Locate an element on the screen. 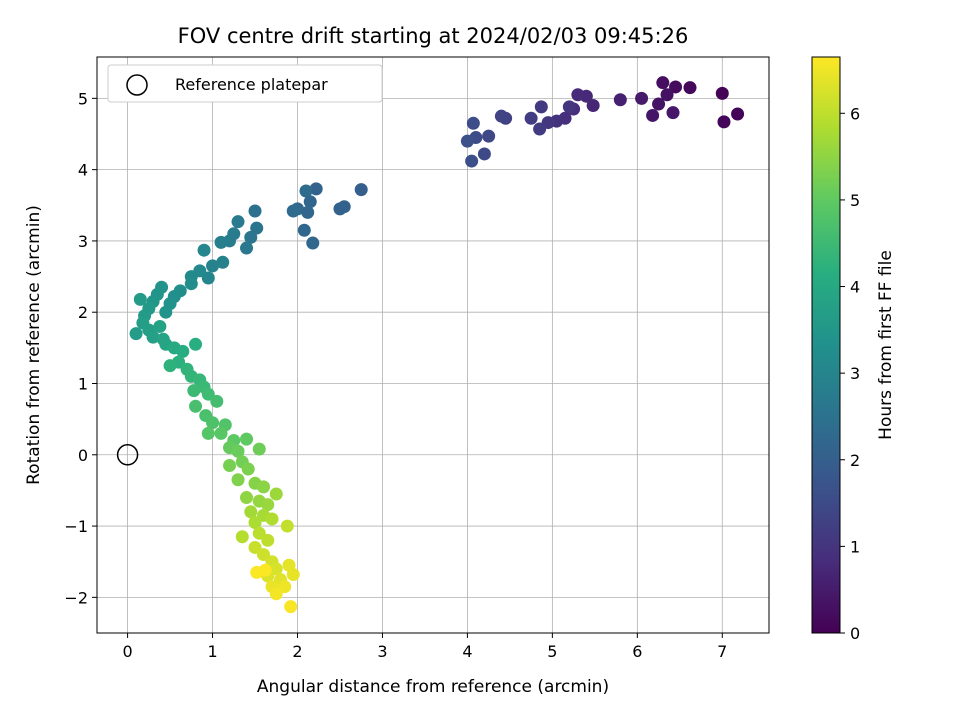 The height and width of the screenshot is (720, 960). y-tick-label: −1 is located at coordinates (76, 526).